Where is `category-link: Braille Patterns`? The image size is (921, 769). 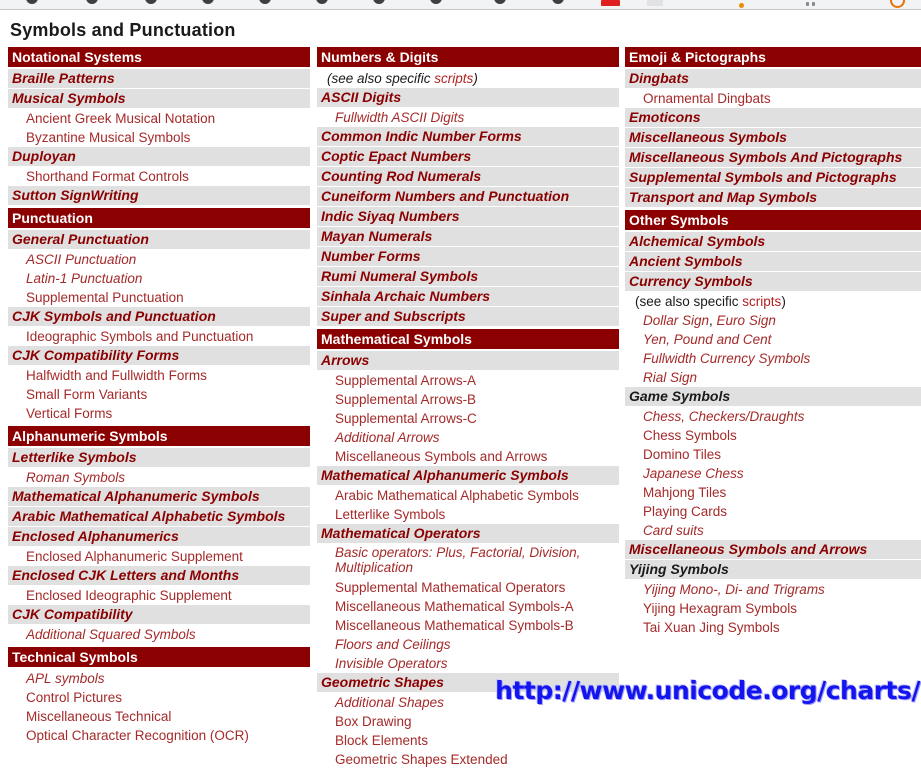
category-link: Braille Patterns is located at coordinates (159, 78).